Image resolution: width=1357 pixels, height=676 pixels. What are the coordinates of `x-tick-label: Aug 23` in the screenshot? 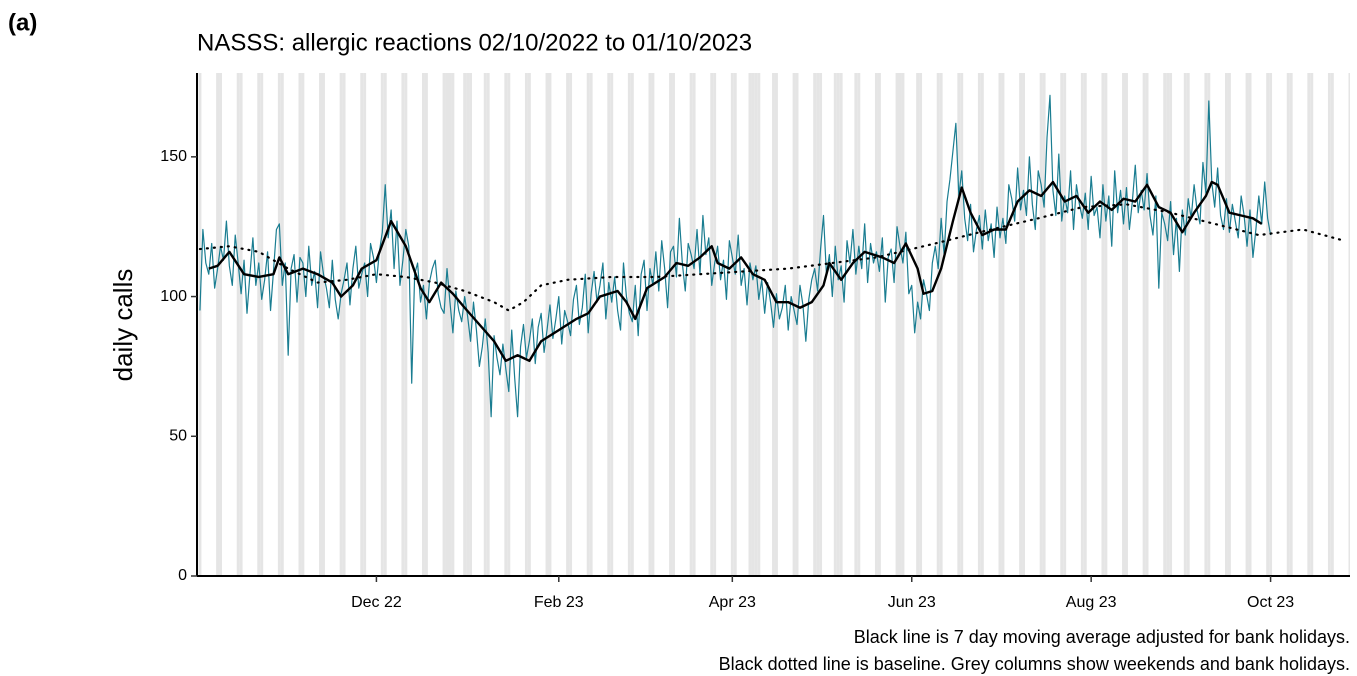 It's located at (1091, 602).